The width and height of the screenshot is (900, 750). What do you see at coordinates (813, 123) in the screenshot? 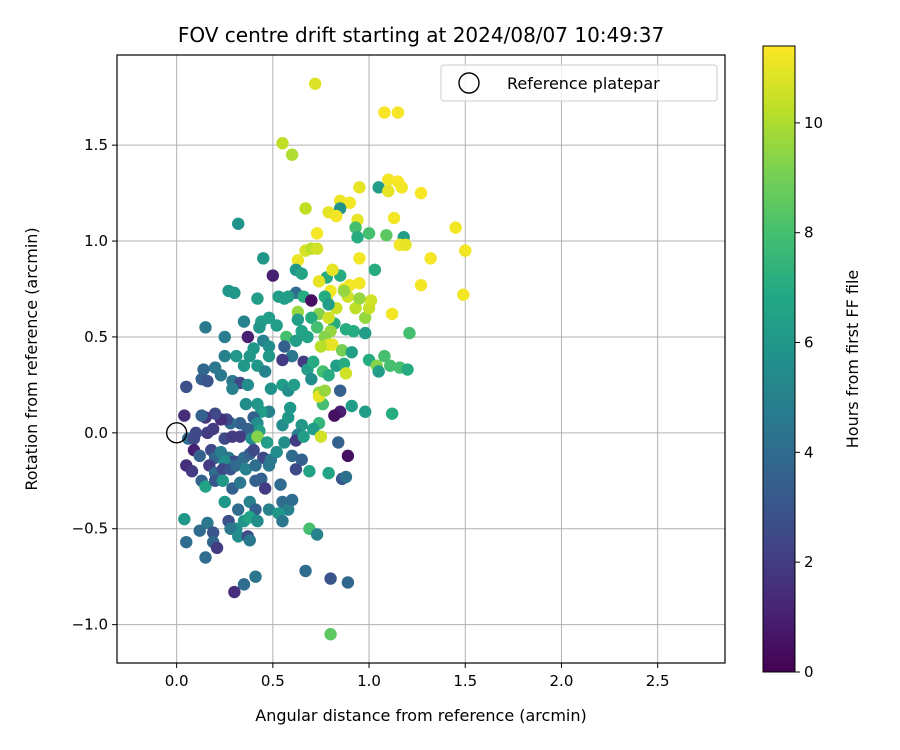
I see `colorbar-tick-label: 10` at bounding box center [813, 123].